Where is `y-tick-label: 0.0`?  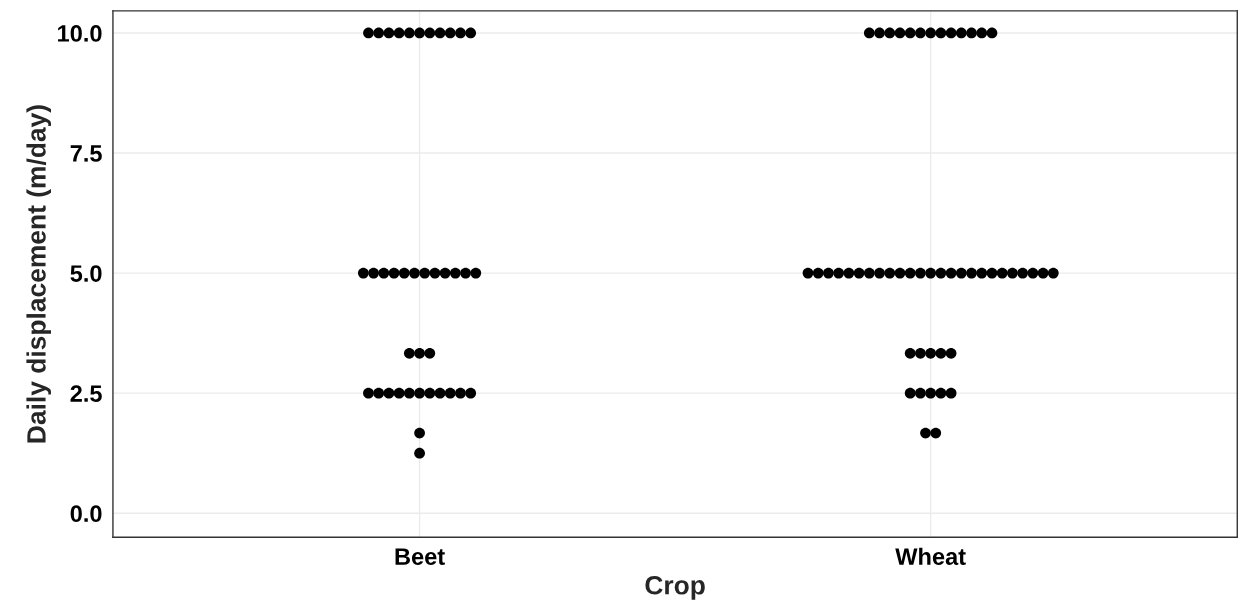 y-tick-label: 0.0 is located at coordinates (86, 514).